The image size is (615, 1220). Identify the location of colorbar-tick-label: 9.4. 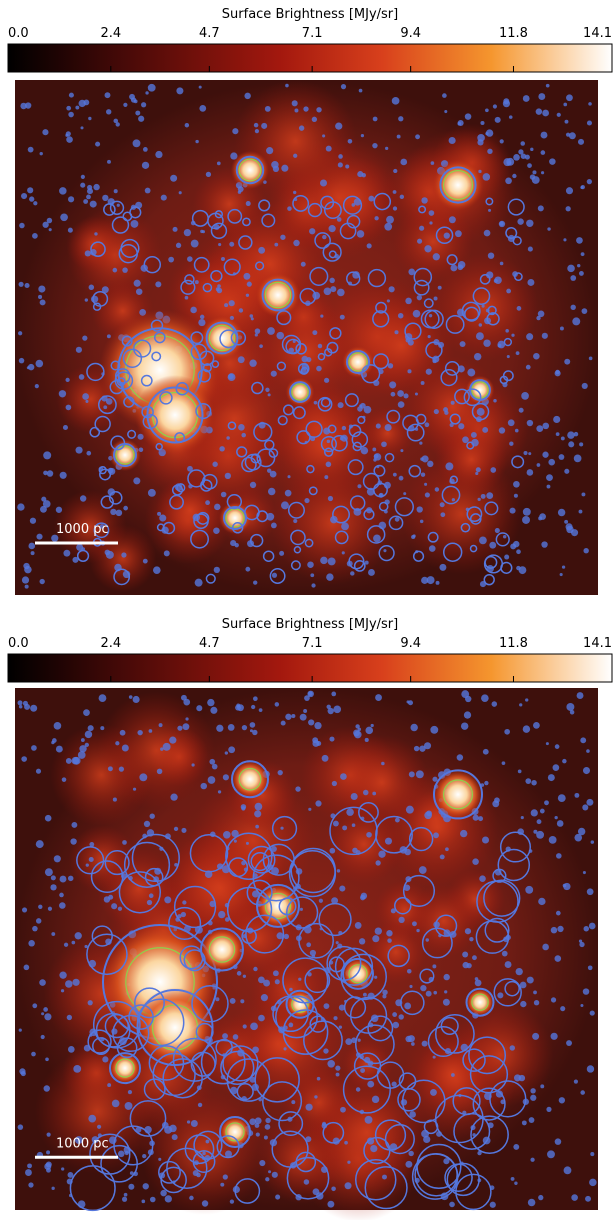
(410, 643).